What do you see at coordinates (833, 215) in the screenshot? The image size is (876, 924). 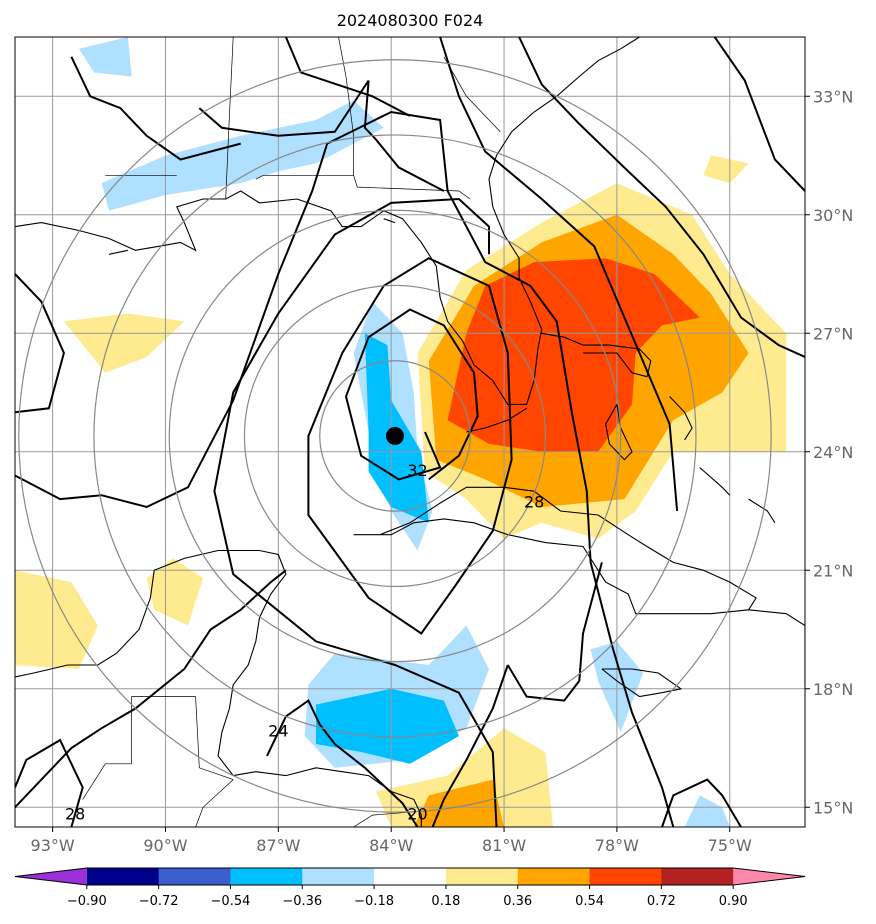 I see `y-tick-label: 30°N` at bounding box center [833, 215].